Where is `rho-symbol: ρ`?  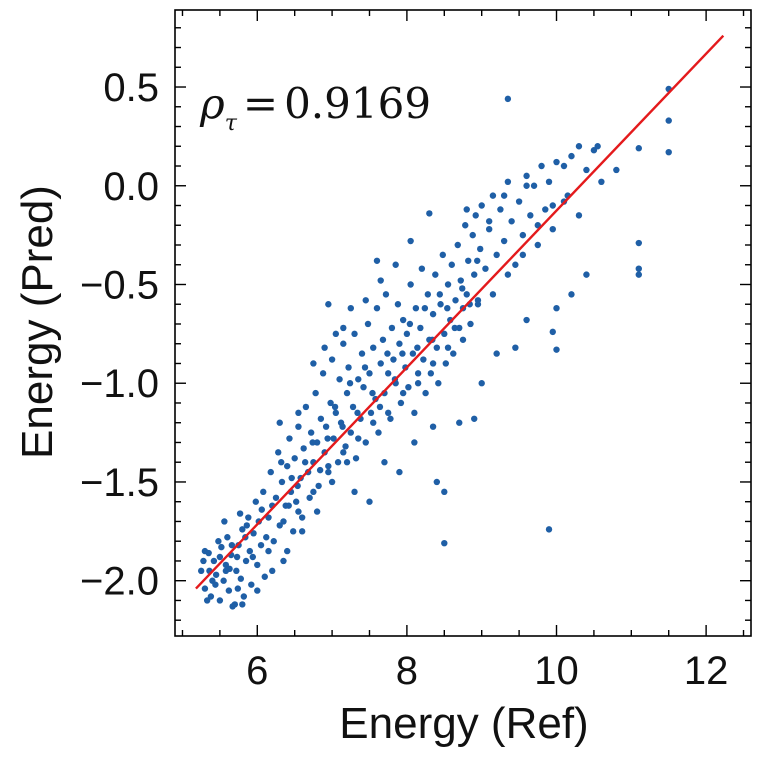 rho-symbol: ρ is located at coordinates (212, 103).